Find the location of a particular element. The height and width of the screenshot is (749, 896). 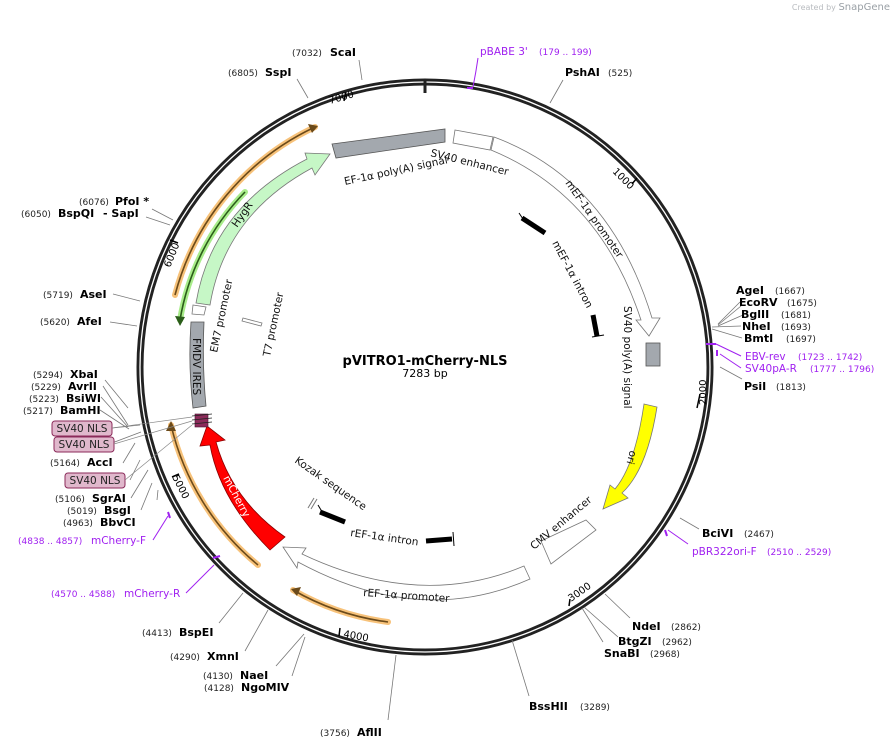

enzyme-naei: NaeI is located at coordinates (254, 675).